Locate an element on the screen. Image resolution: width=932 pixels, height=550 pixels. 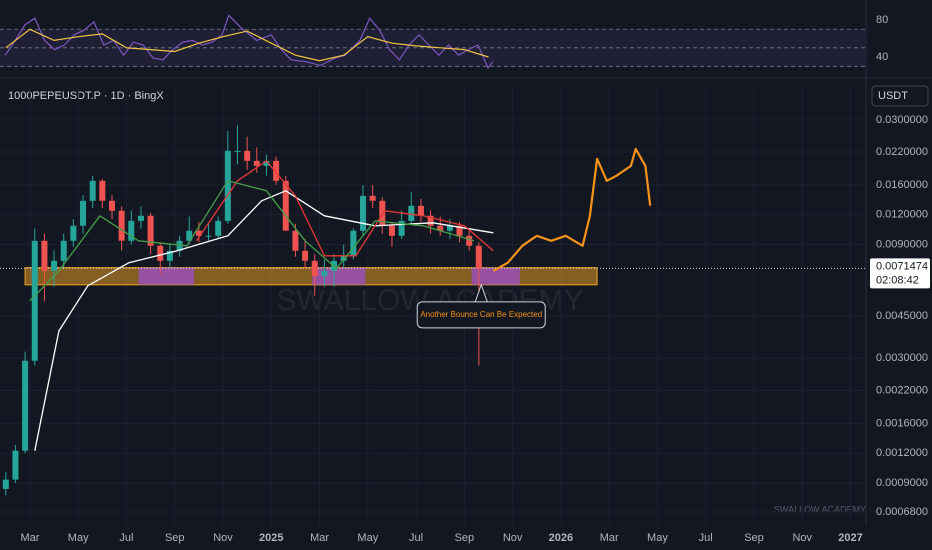
symbol-title: 1000PEPEUSDT.P · 1D · BingX is located at coordinates (86, 96).